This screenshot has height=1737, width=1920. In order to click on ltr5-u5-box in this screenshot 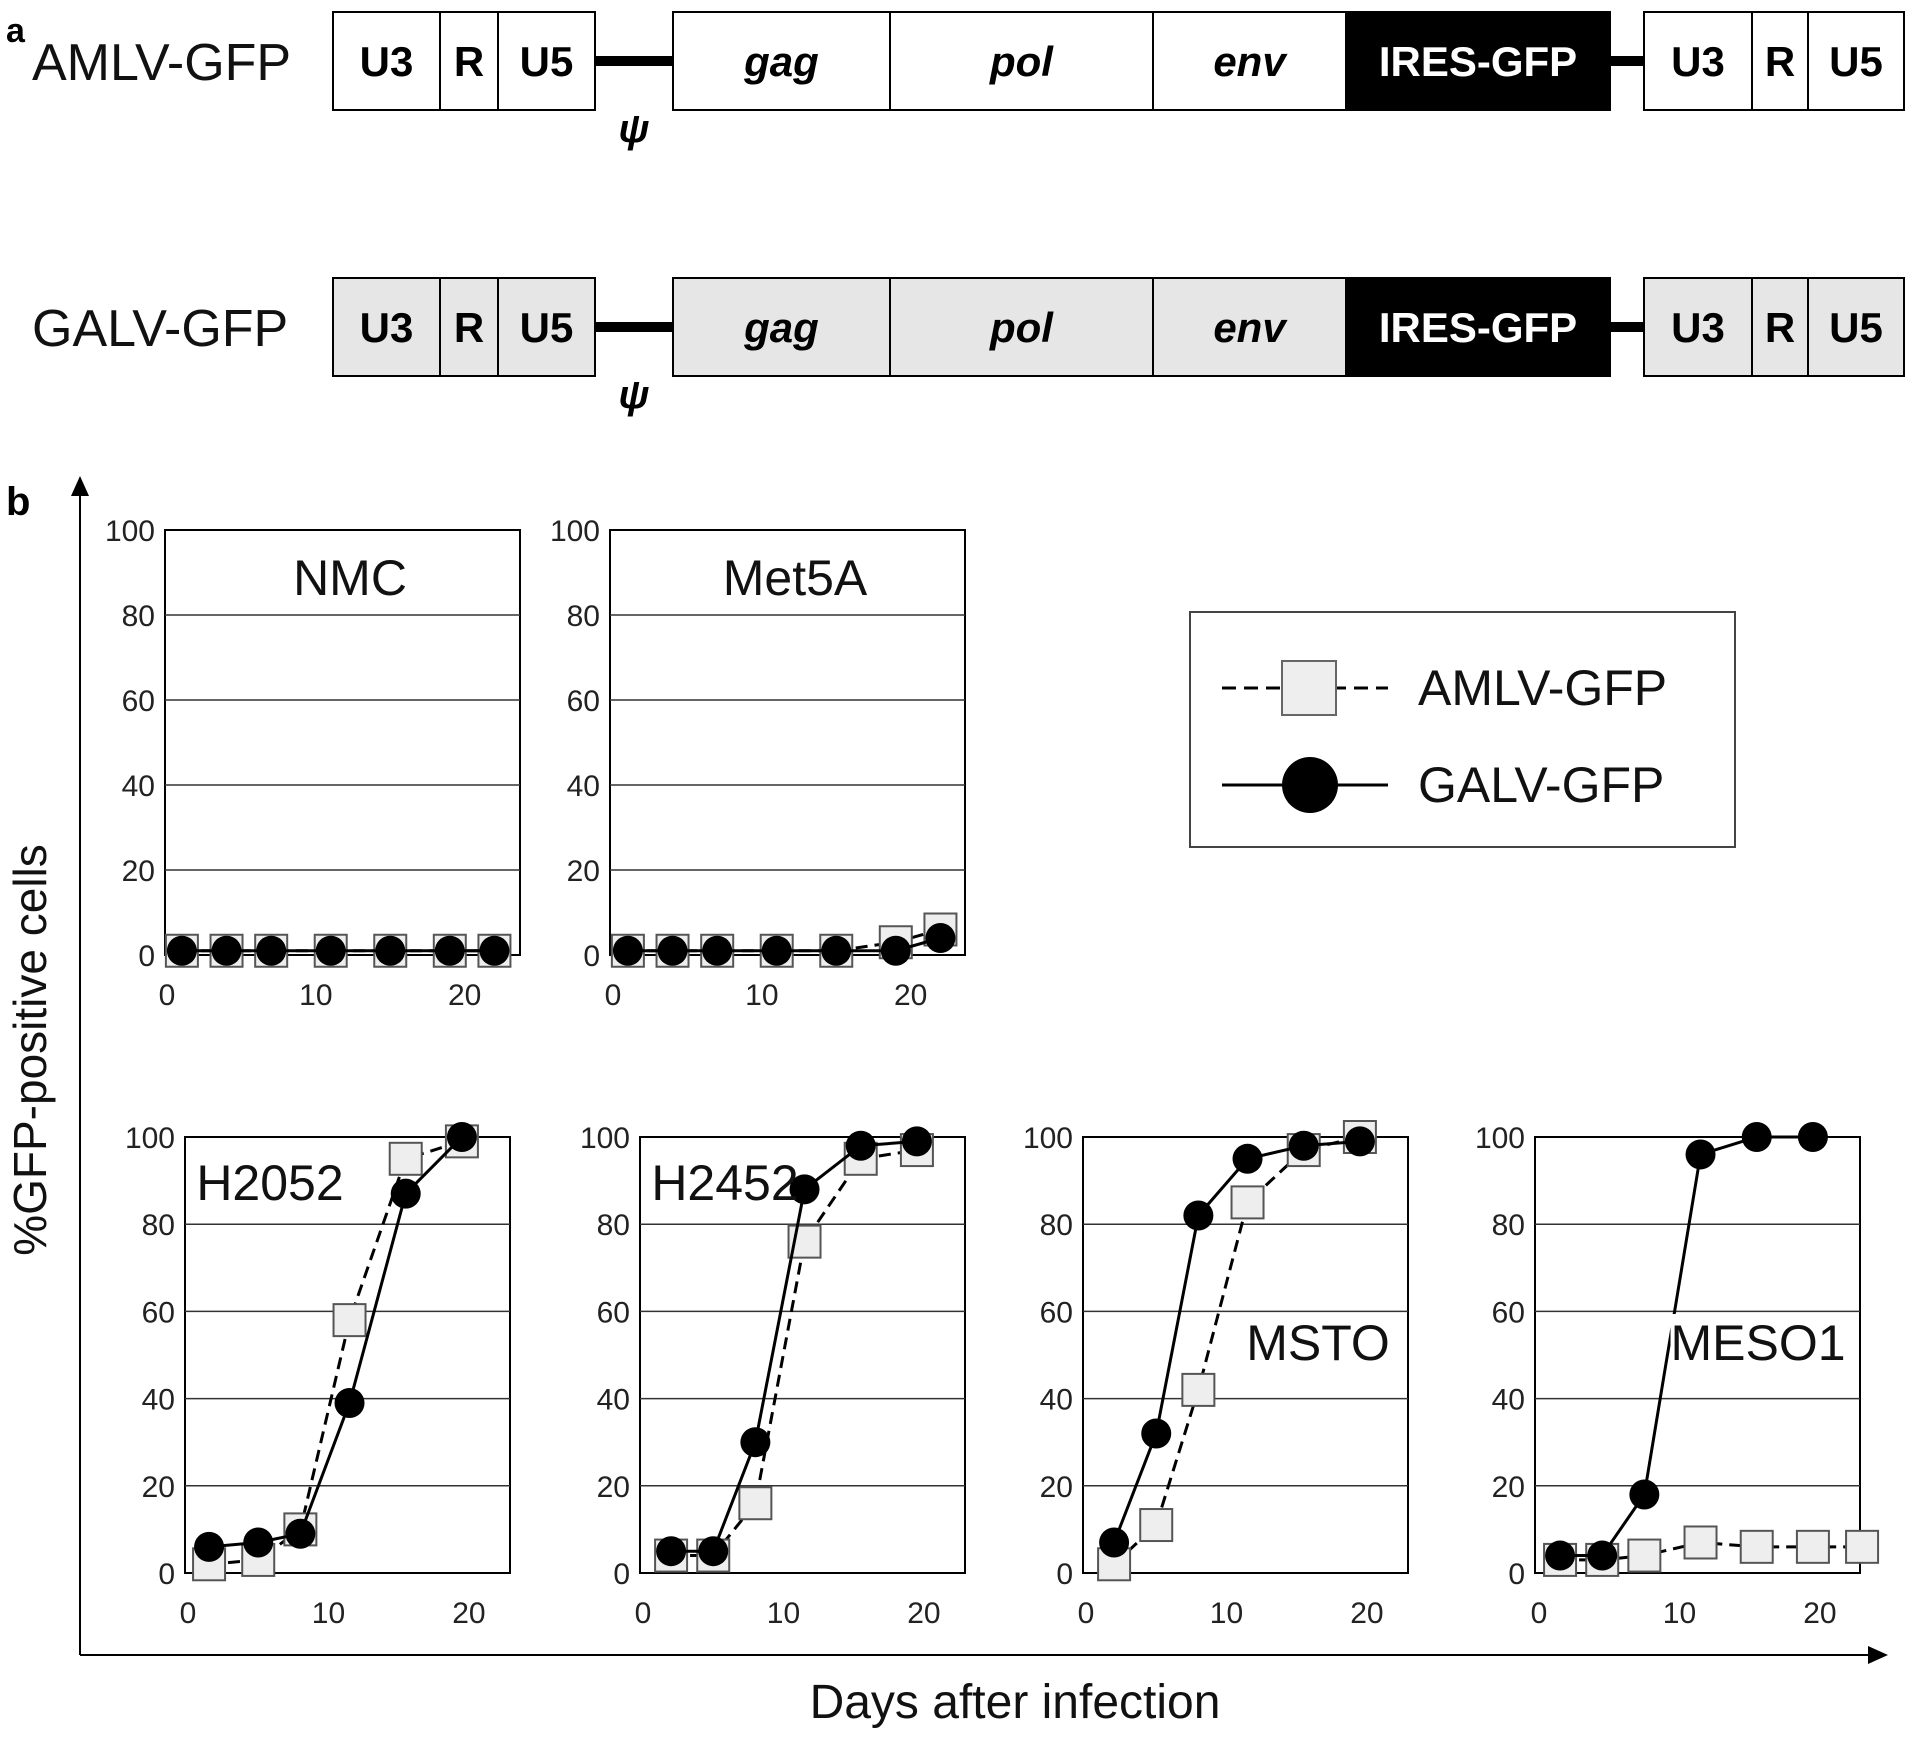, I will do `click(546, 327)`.